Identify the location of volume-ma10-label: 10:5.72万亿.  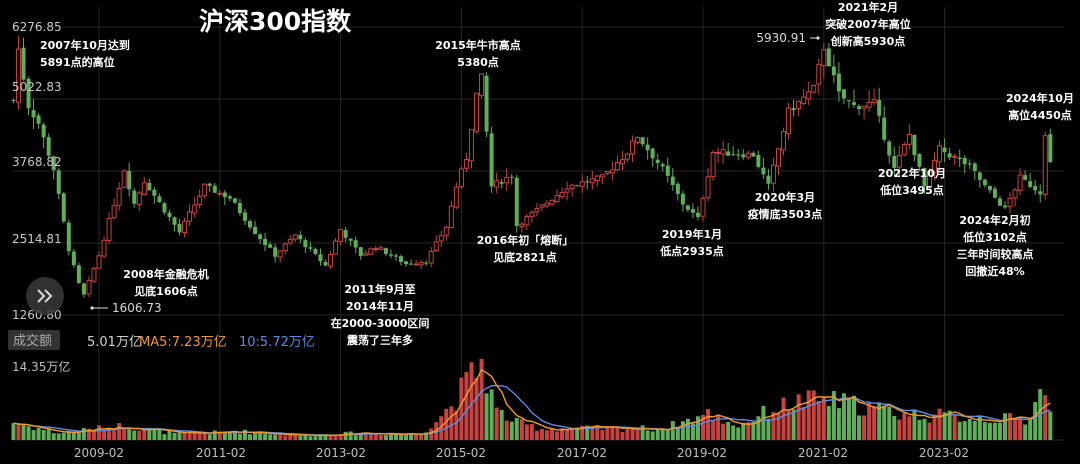
(277, 342).